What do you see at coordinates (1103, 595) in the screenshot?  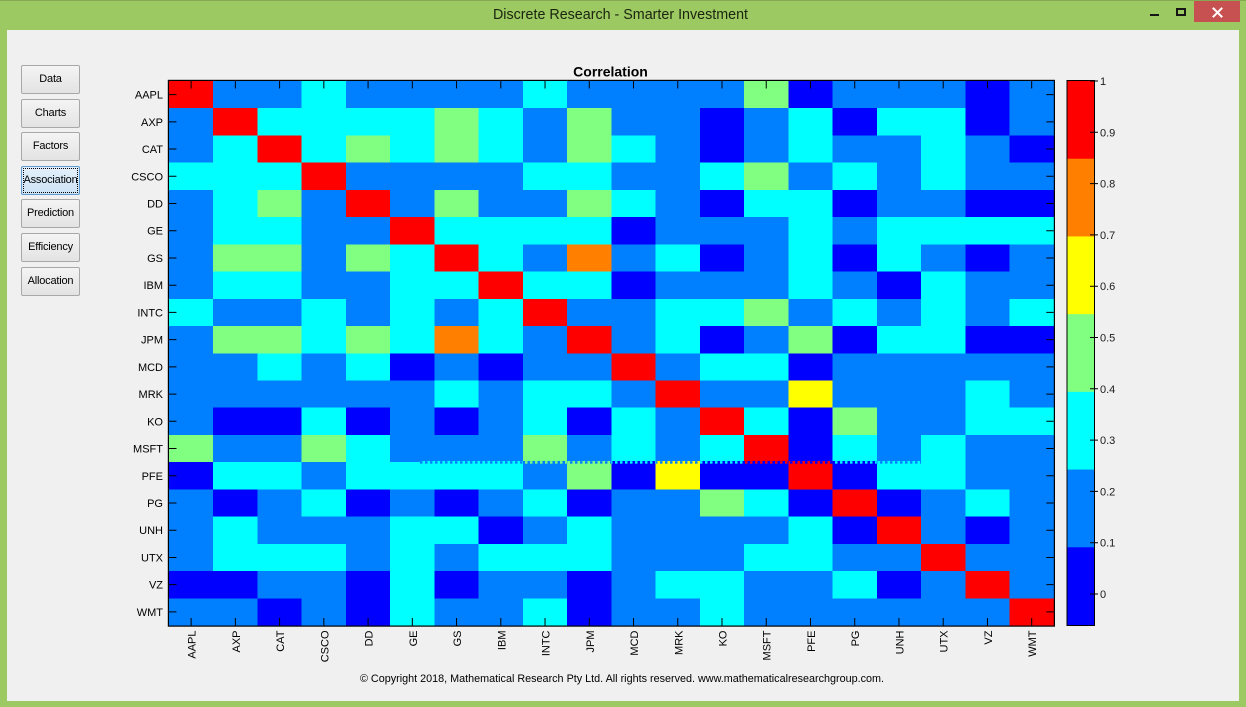 I see `svg-text: 0` at bounding box center [1103, 595].